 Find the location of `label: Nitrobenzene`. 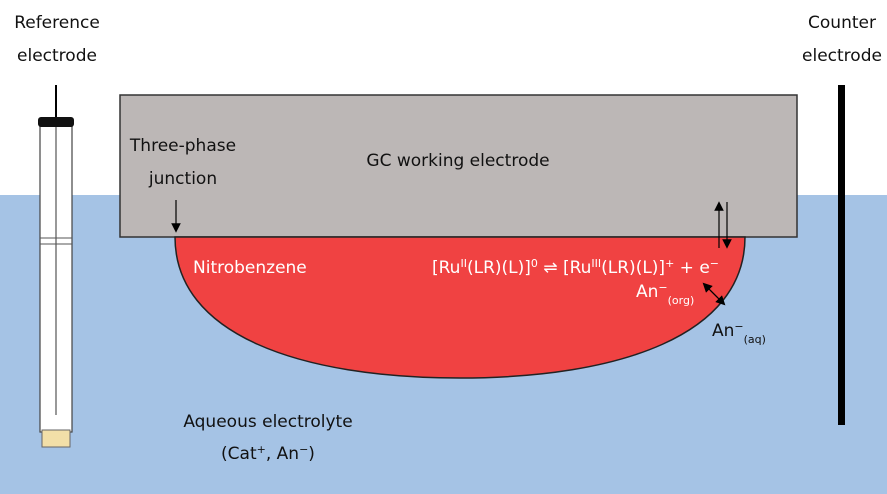

label: Nitrobenzene is located at coordinates (250, 268).